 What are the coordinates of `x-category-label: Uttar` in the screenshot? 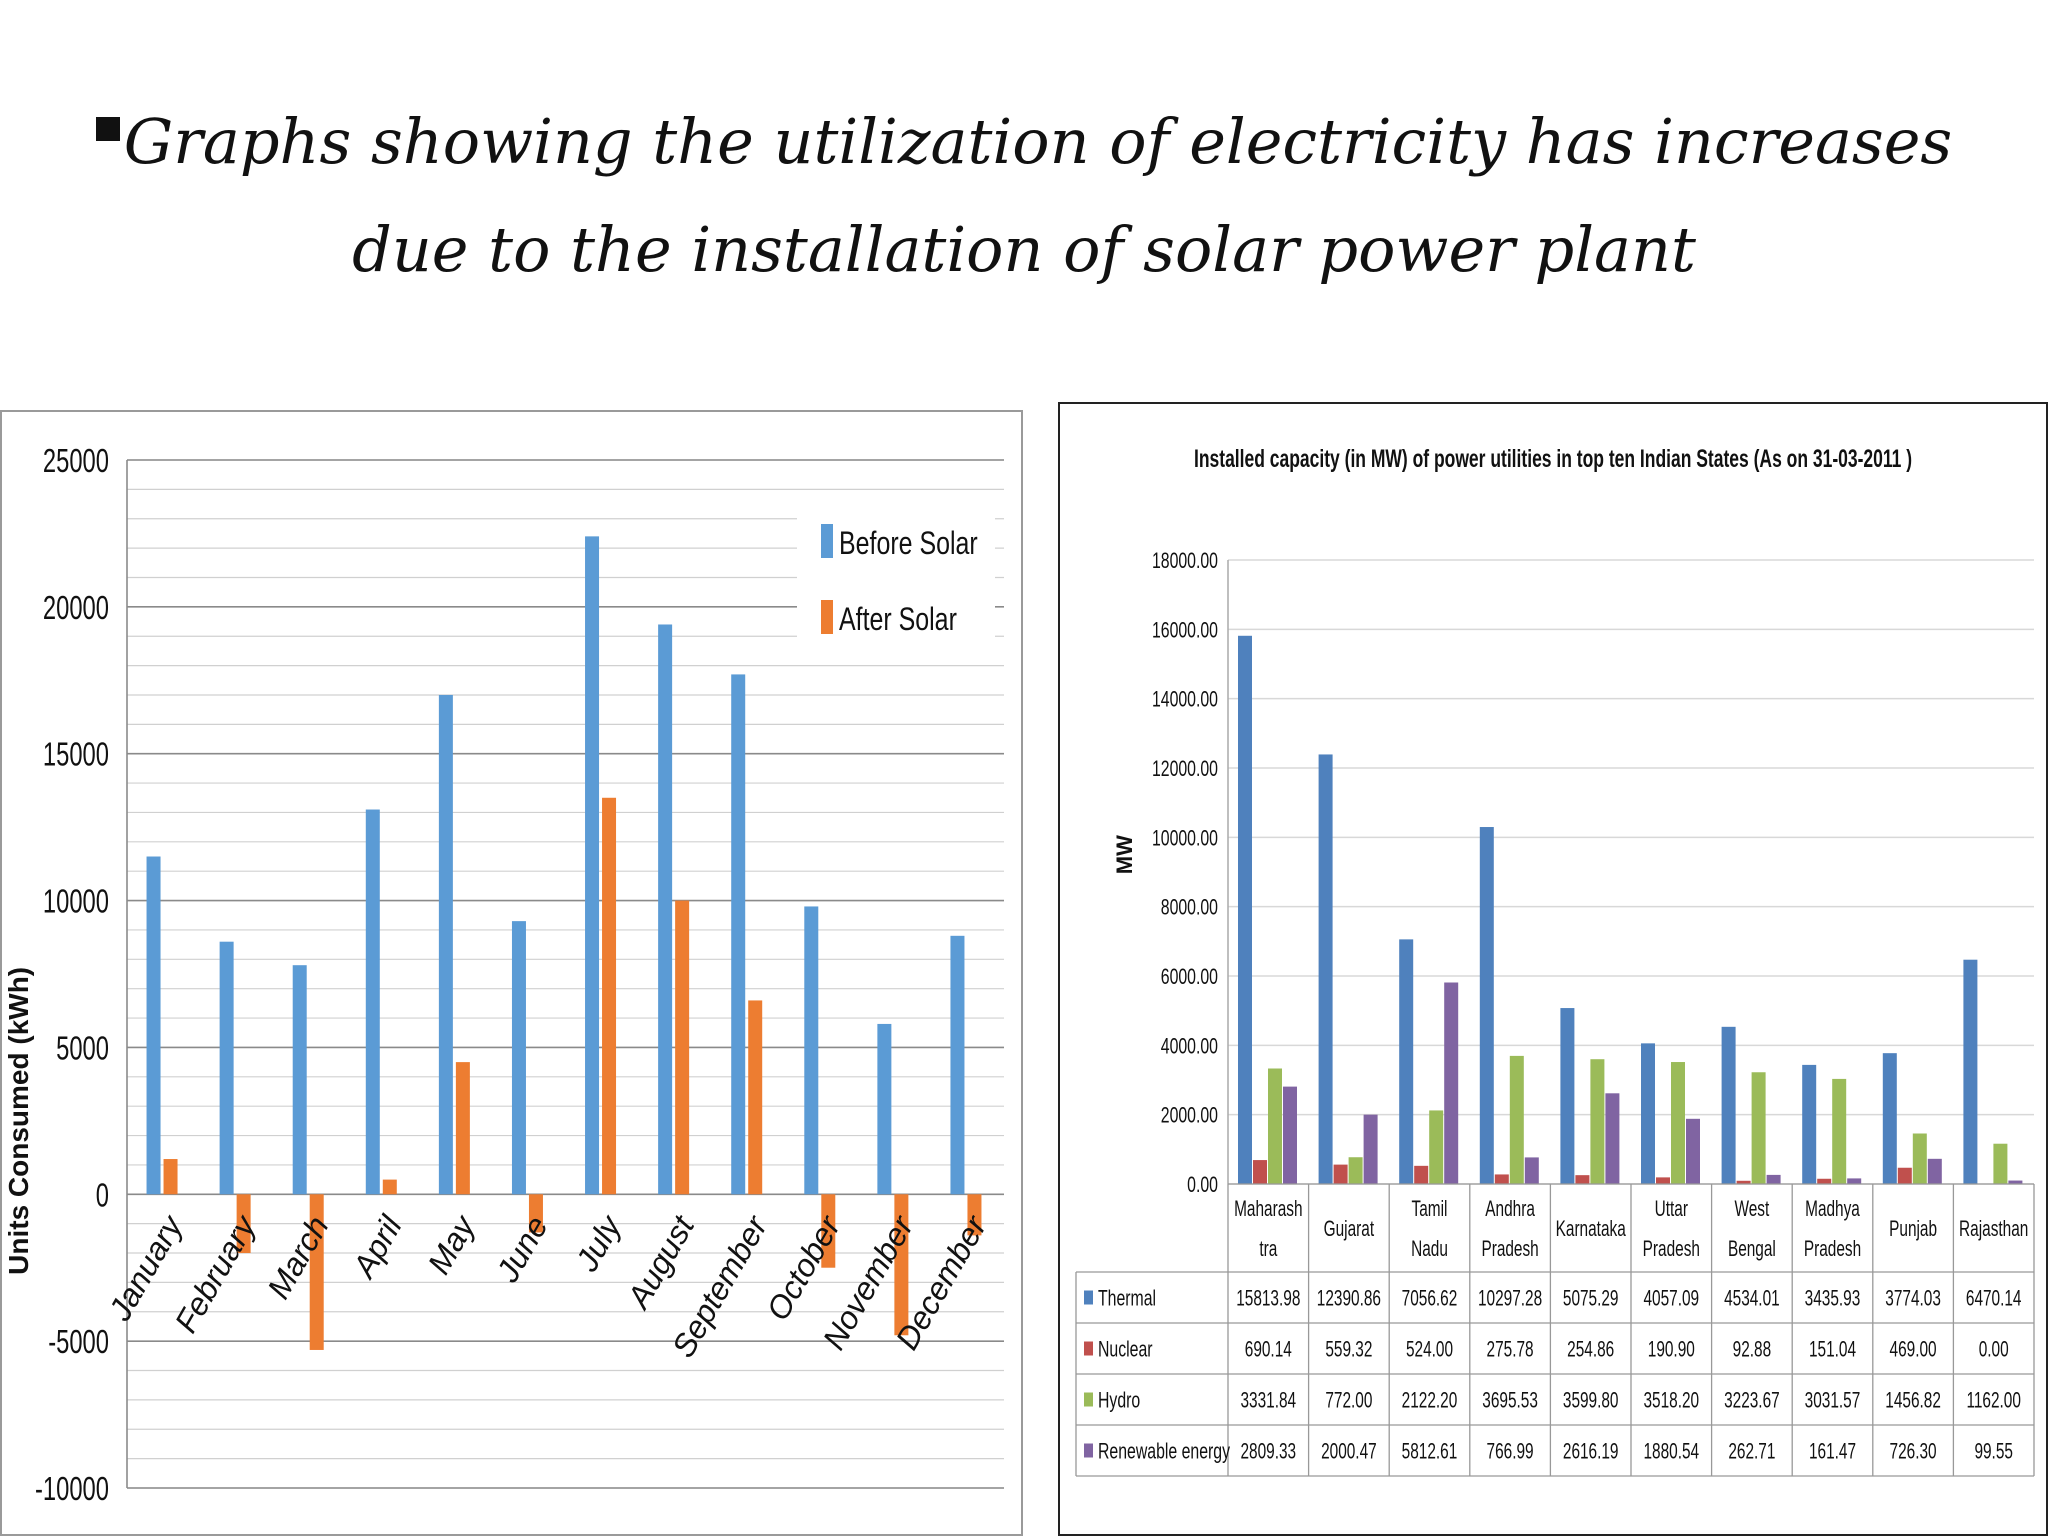 It's located at (1671, 1209).